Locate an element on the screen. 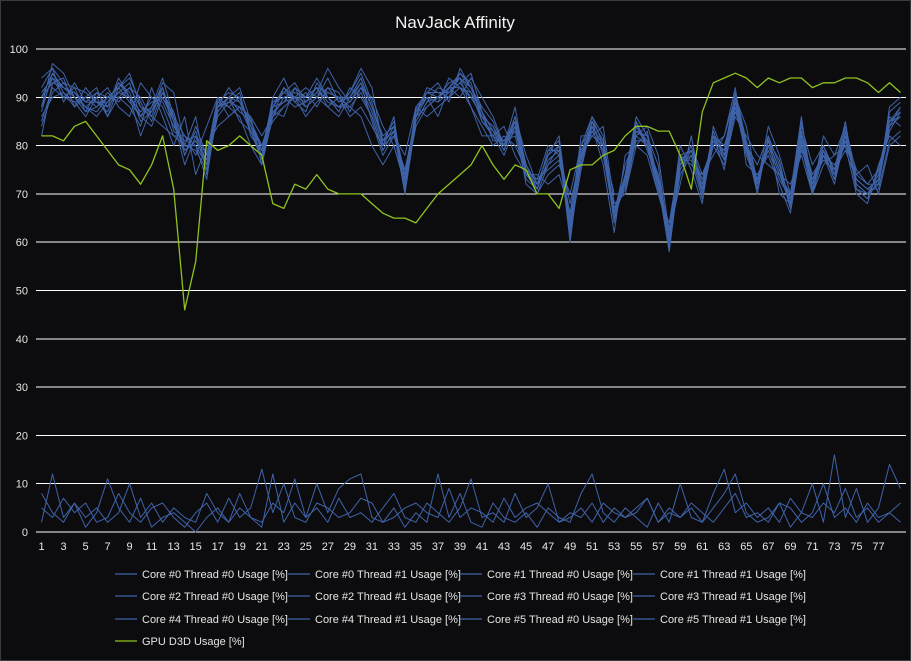  x-tick-label: 39 is located at coordinates (460, 547).